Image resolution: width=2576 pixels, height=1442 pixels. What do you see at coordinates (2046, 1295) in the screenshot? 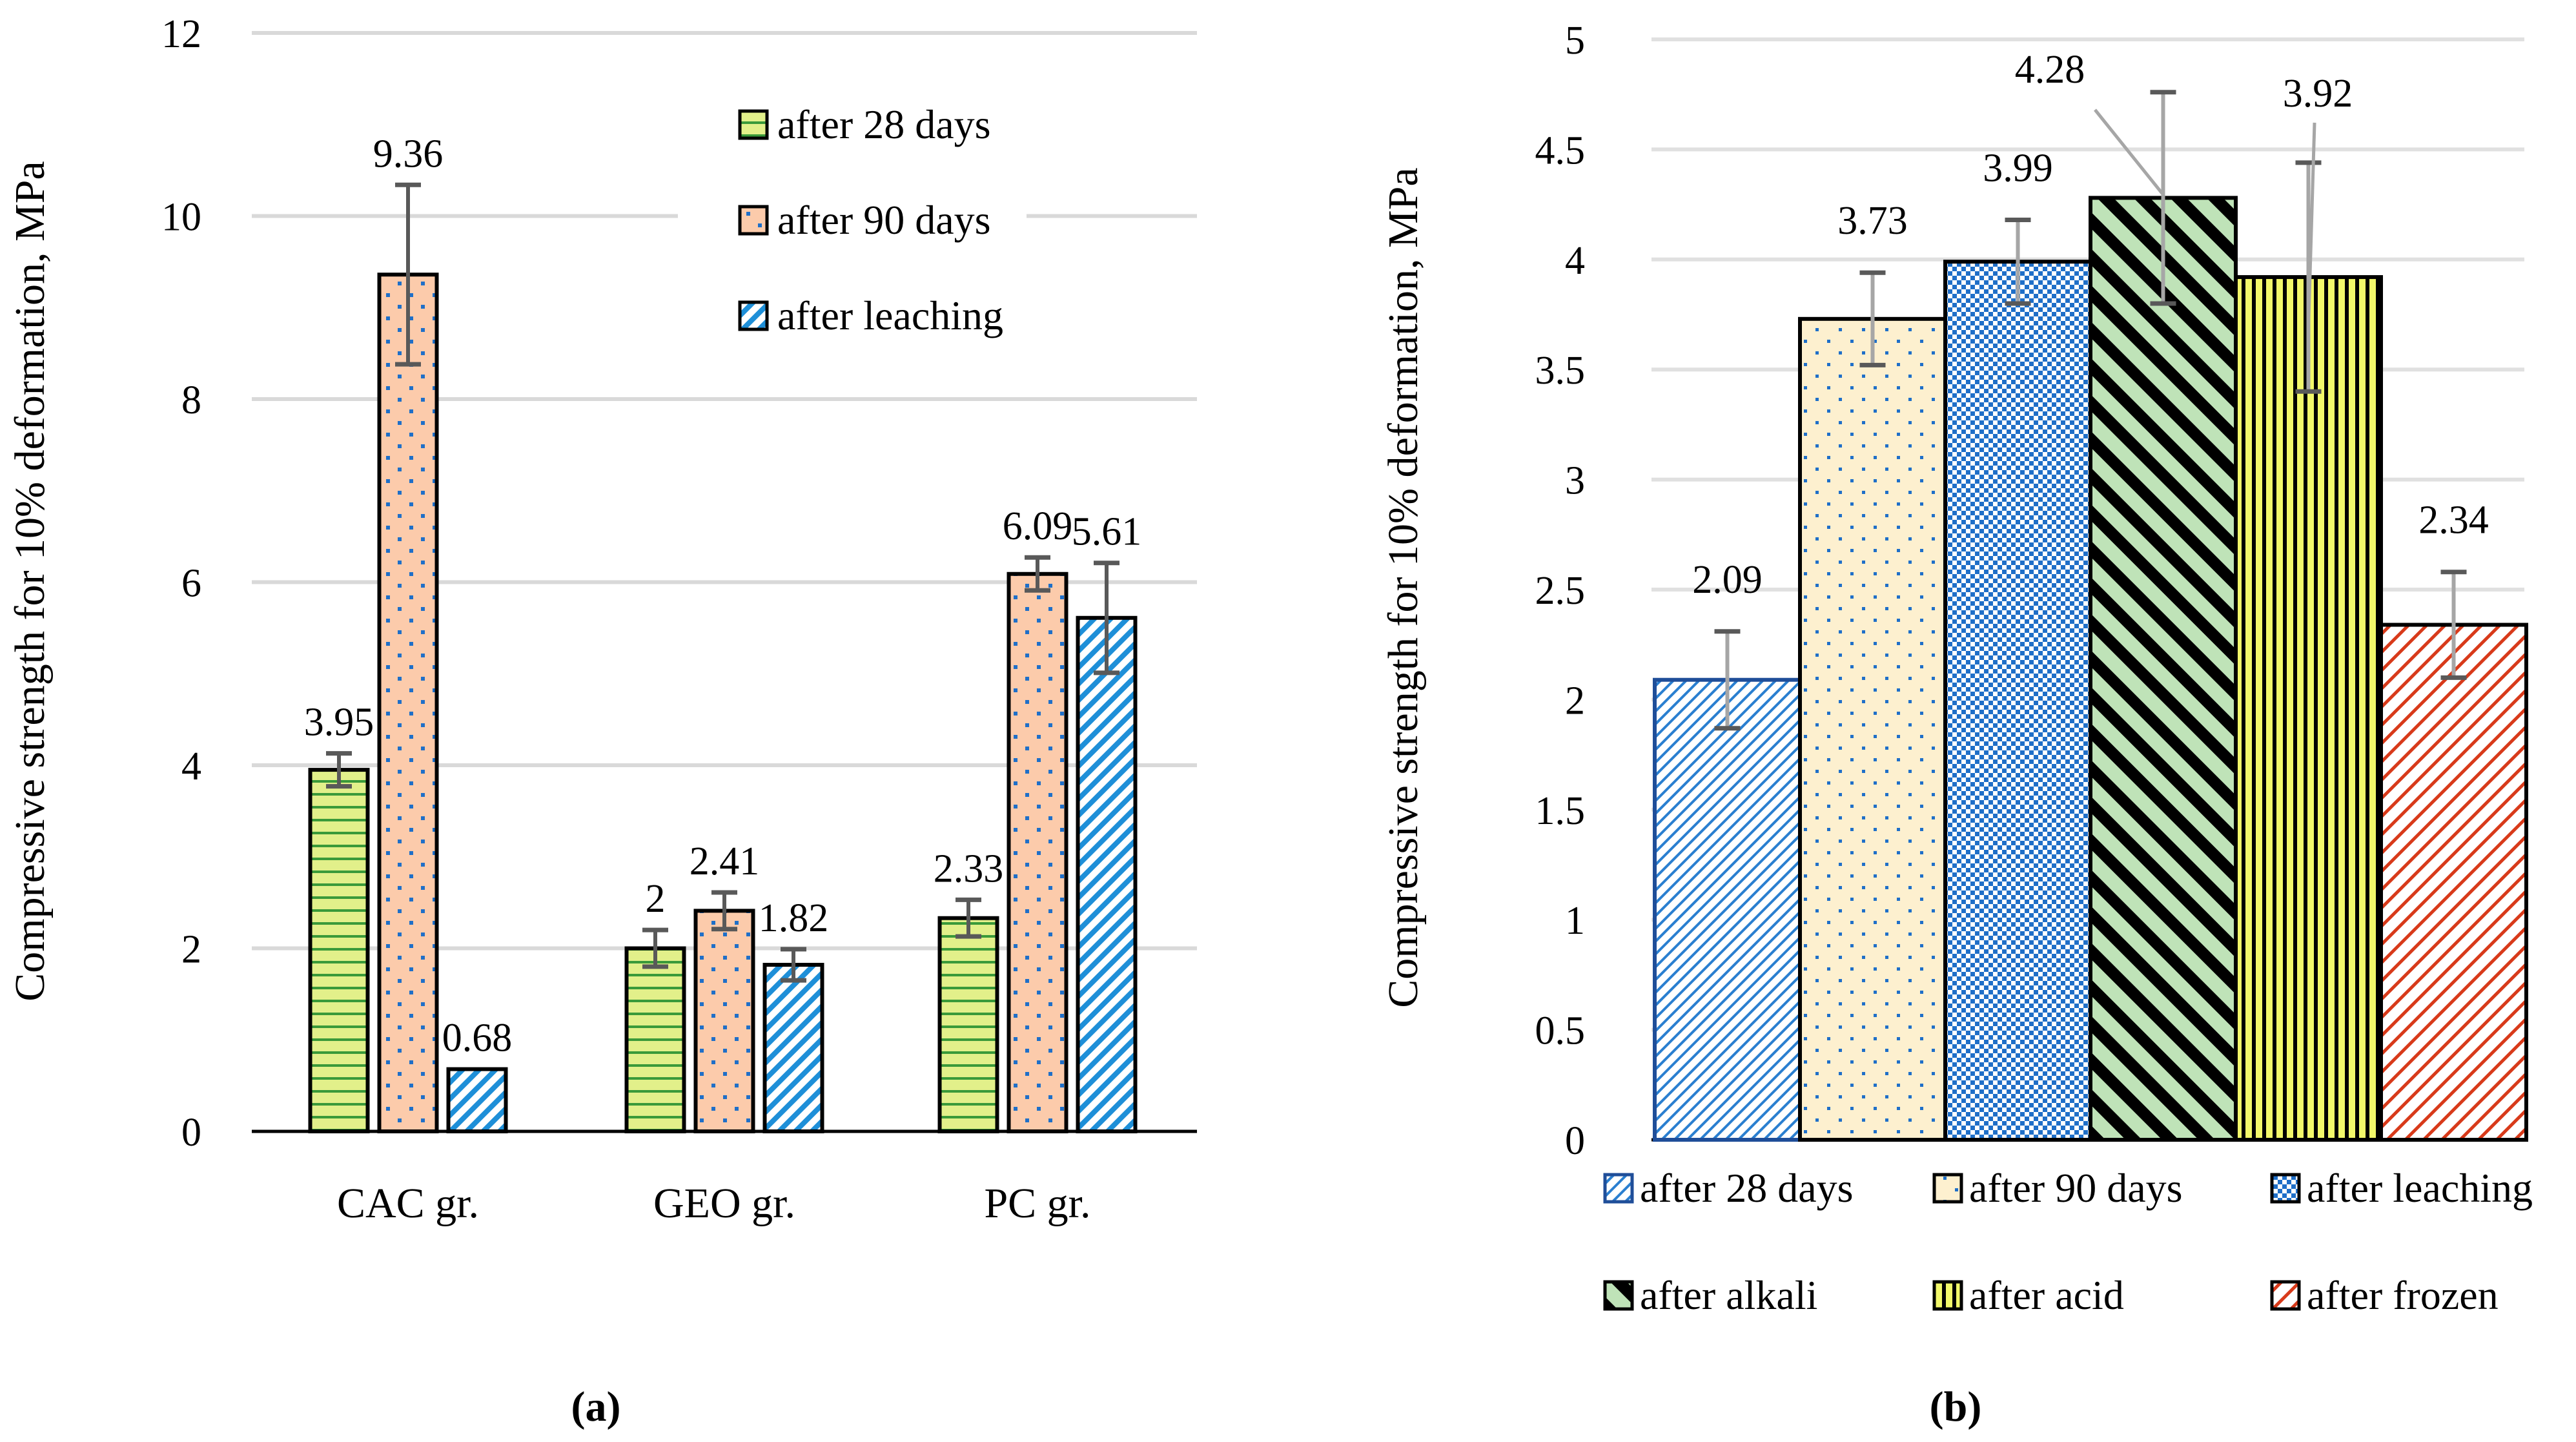
I see `legend-label: after acid` at bounding box center [2046, 1295].